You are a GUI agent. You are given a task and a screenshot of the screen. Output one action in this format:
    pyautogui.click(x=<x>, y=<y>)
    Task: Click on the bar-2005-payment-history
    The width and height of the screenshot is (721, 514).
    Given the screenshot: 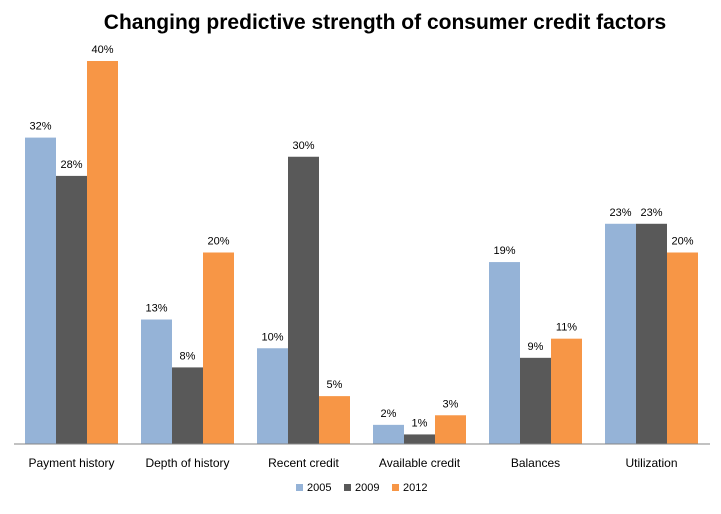 What is the action you would take?
    pyautogui.click(x=40, y=290)
    